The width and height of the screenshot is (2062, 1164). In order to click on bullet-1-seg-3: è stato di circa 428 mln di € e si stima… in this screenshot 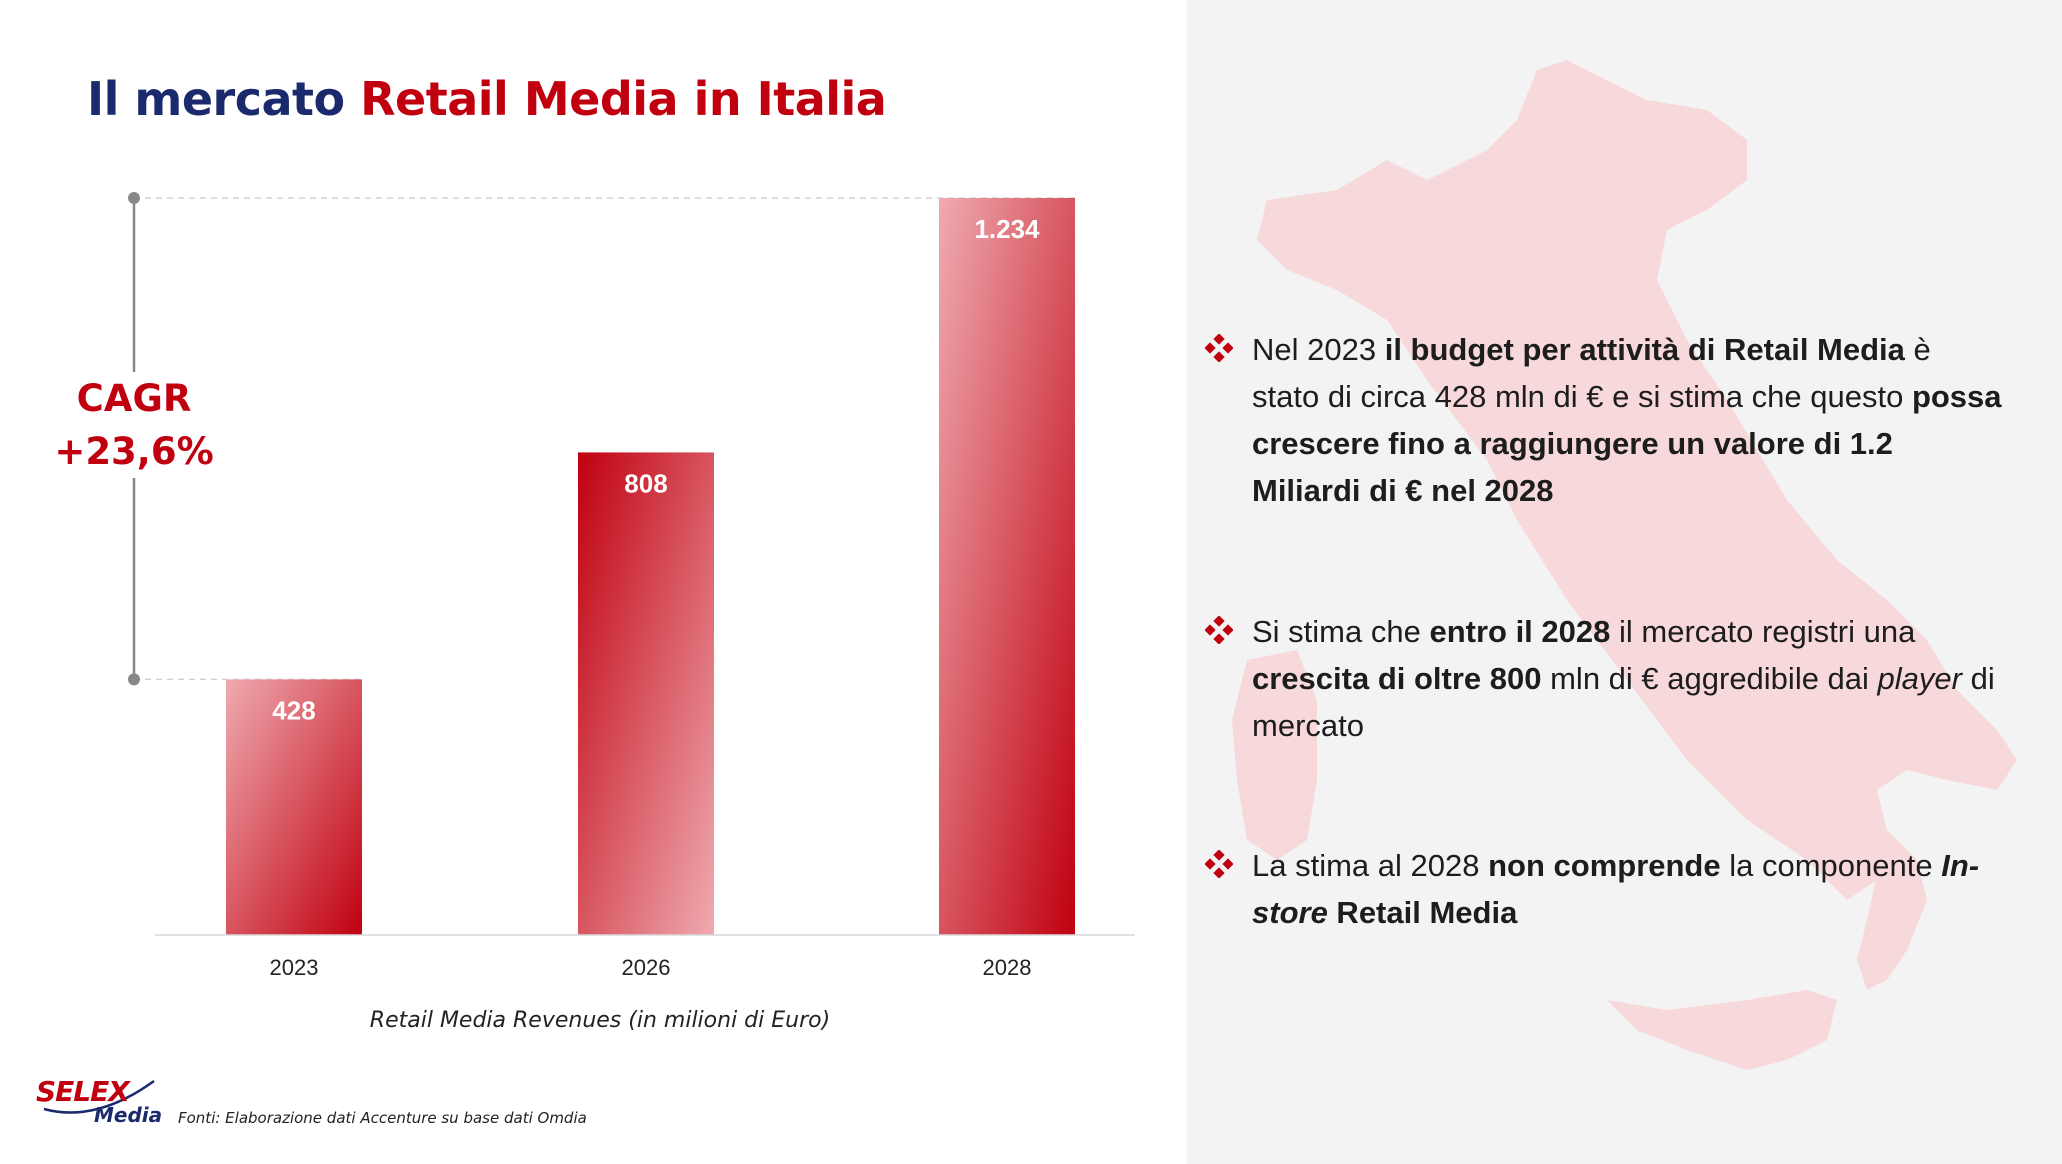, I will do `click(1591, 373)`.